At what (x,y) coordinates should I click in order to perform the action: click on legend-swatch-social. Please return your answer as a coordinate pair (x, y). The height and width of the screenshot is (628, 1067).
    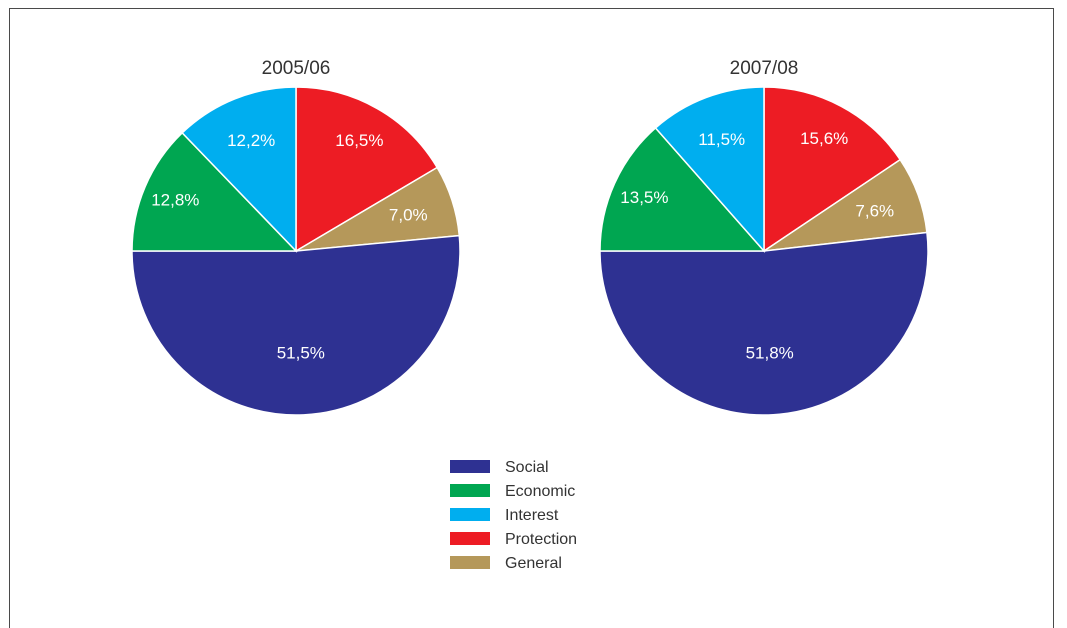
    Looking at the image, I should click on (470, 466).